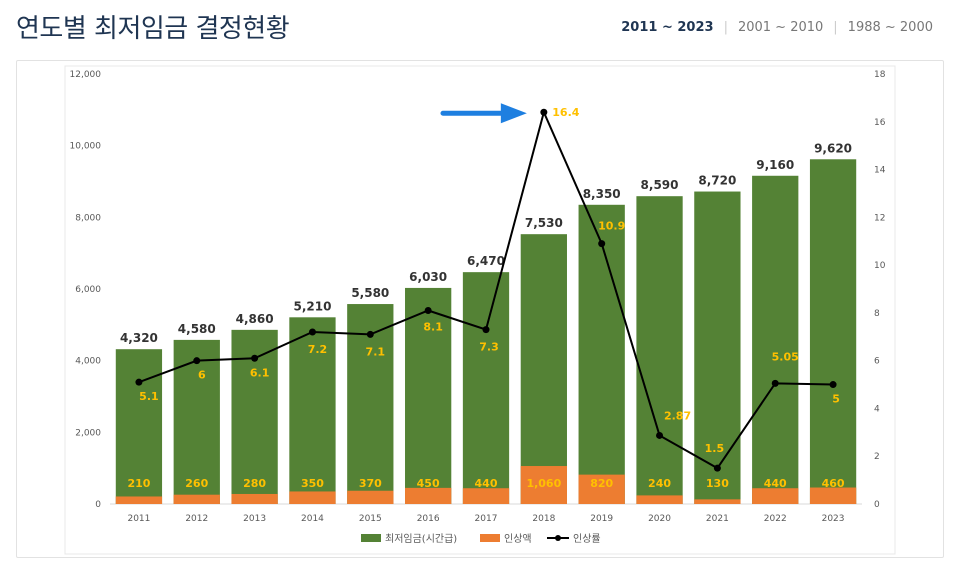 This screenshot has width=969, height=583. I want to click on increase-value-label: 1,060, so click(543, 483).